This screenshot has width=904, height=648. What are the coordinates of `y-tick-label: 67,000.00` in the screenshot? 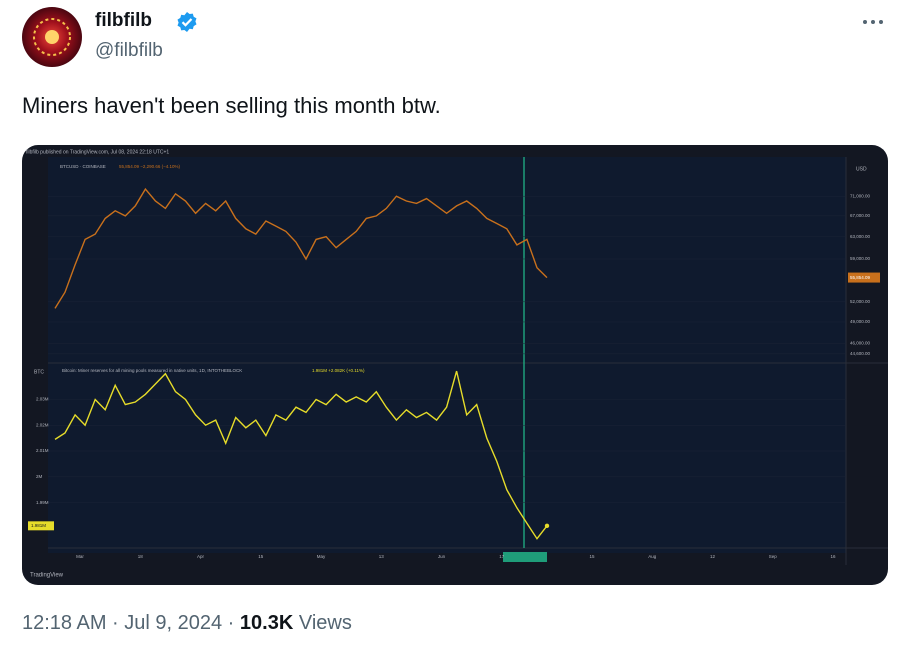 It's located at (860, 215).